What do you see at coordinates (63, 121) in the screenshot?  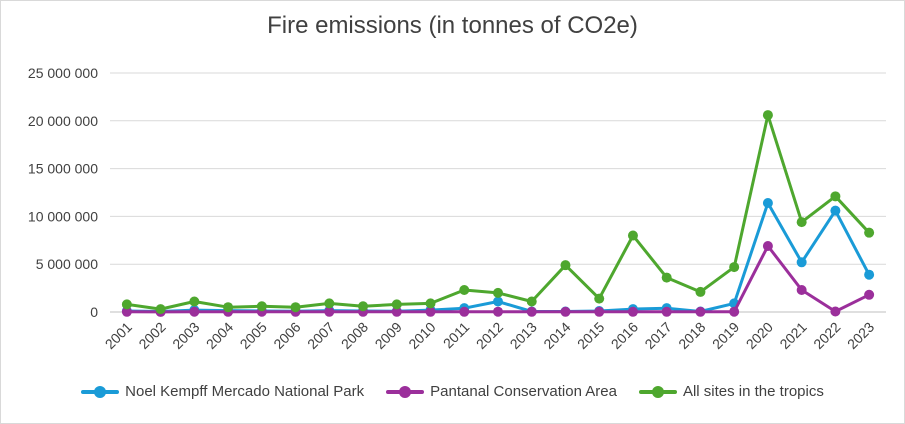 I see `y-tick-label: 20 000 000` at bounding box center [63, 121].